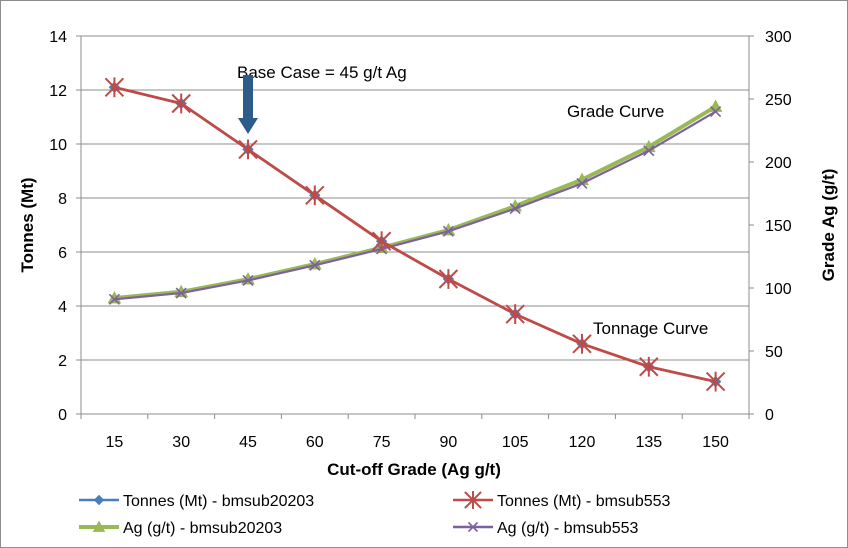 This screenshot has height=548, width=848. I want to click on arrow-head, so click(248, 126).